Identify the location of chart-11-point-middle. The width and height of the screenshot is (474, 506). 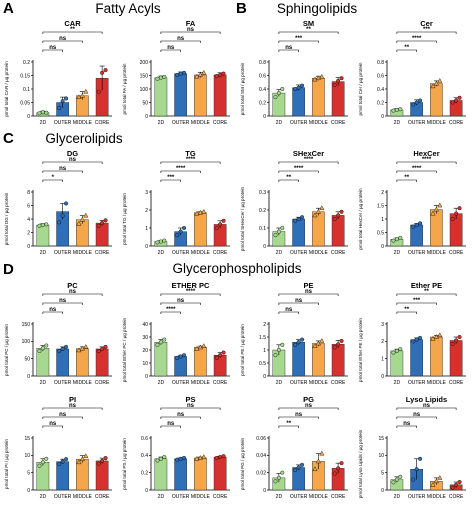
(433, 338).